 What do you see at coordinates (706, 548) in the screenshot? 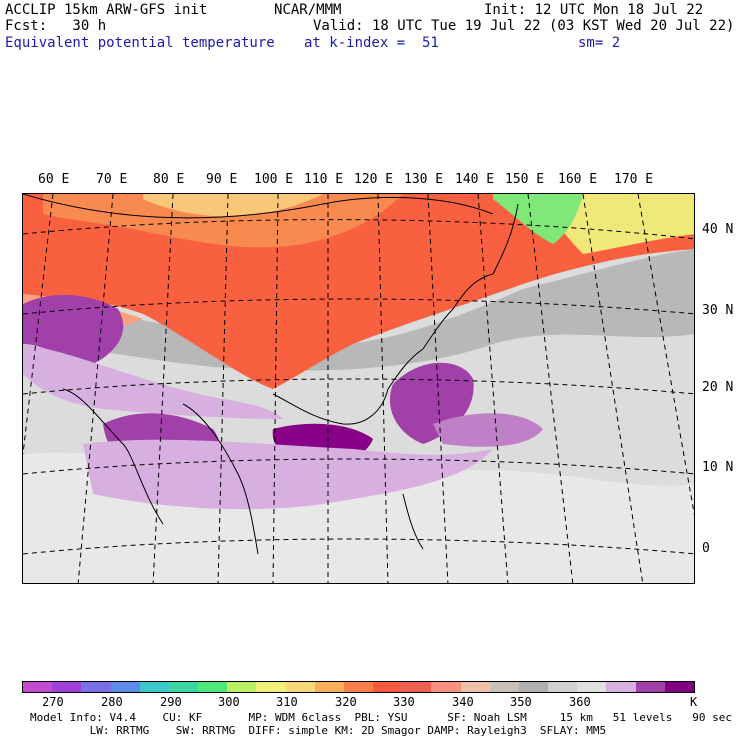
I see `lat-label: 0` at bounding box center [706, 548].